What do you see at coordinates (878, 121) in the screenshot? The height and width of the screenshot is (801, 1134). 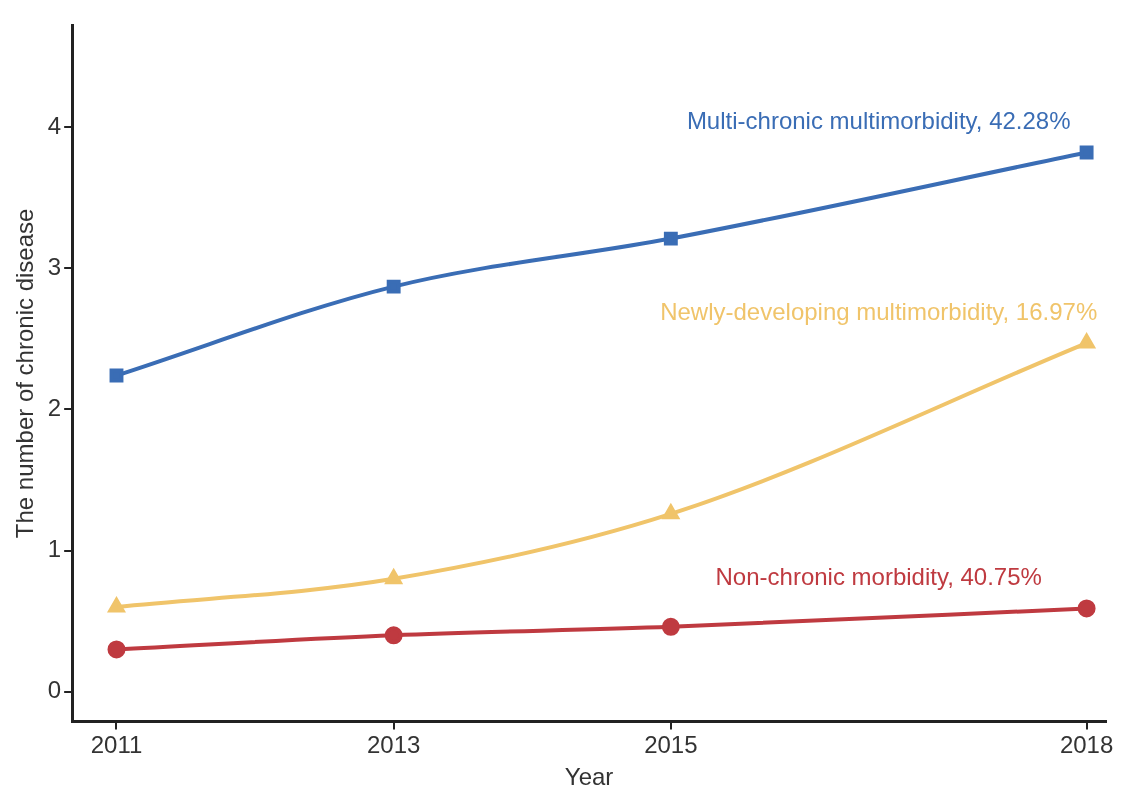 I see `series-label: Multi-chronic multimorbidity, 42.28%` at bounding box center [878, 121].